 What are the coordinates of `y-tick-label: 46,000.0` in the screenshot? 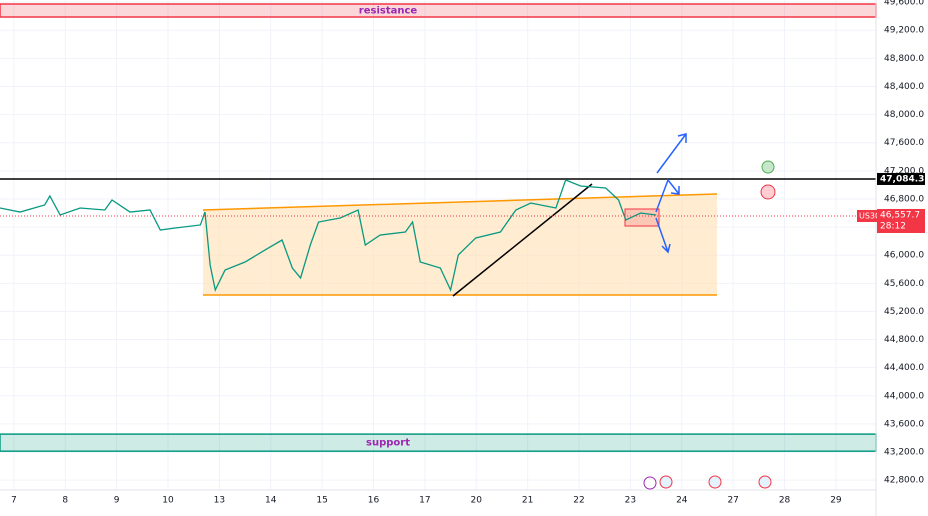 It's located at (904, 256).